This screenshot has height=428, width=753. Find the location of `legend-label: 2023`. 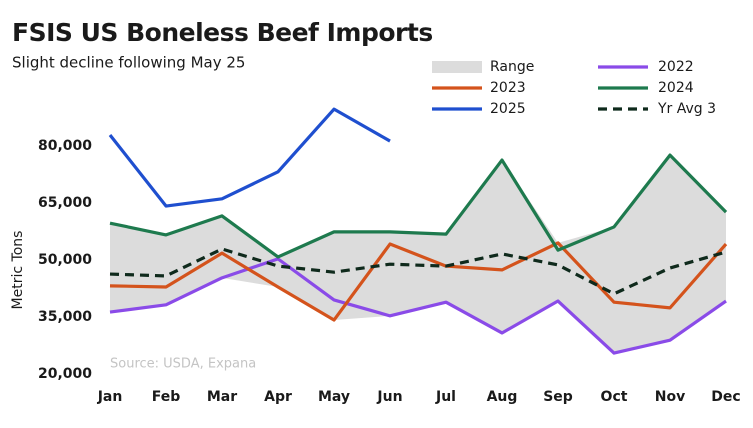

legend-label: 2023 is located at coordinates (508, 88).